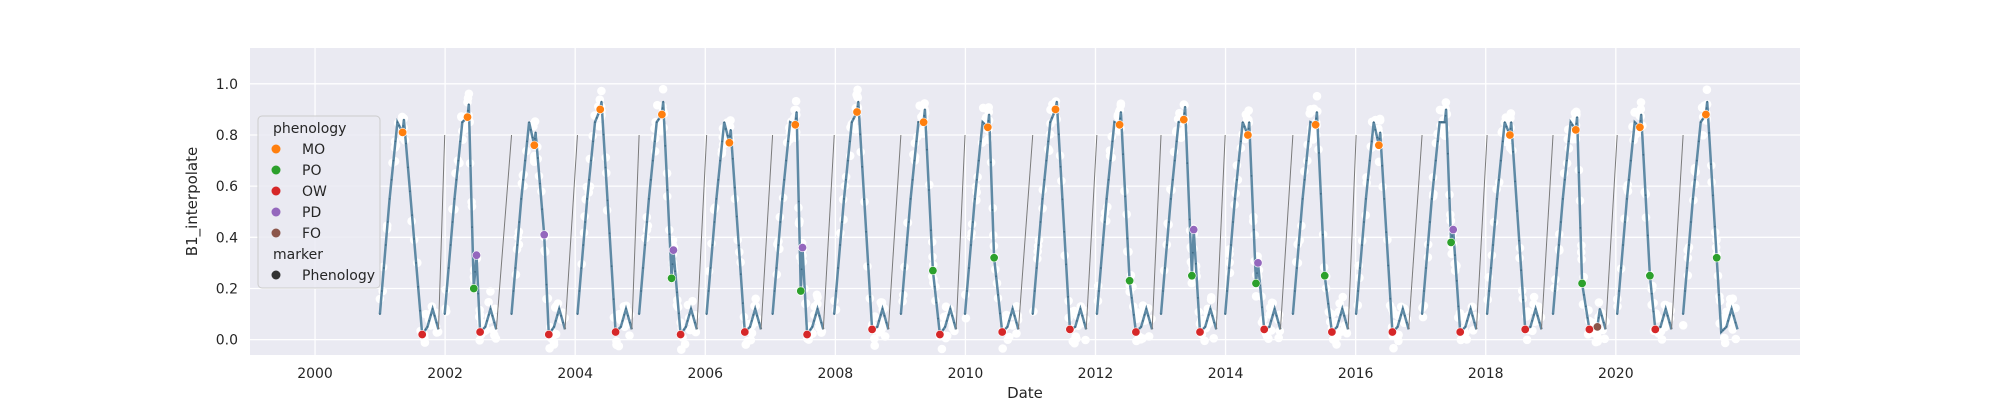 Image resolution: width=2000 pixels, height=400 pixels. What do you see at coordinates (227, 238) in the screenshot?
I see `y-tick-label: 0.4` at bounding box center [227, 238].